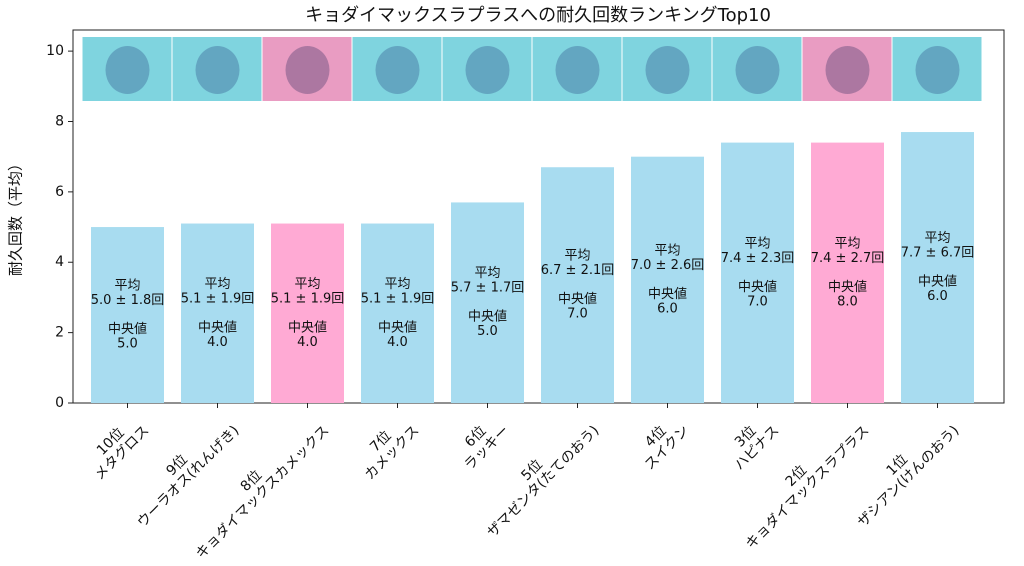 The image size is (1024, 566). I want to click on x-tick-label: ハピナス, so click(757, 448).